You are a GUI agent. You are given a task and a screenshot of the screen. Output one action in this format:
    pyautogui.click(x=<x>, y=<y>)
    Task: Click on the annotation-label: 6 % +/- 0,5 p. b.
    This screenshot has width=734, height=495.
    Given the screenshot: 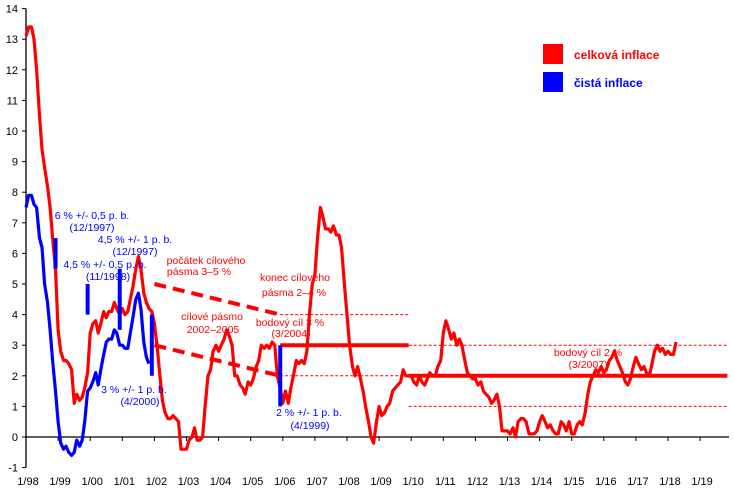 What is the action you would take?
    pyautogui.click(x=92, y=216)
    